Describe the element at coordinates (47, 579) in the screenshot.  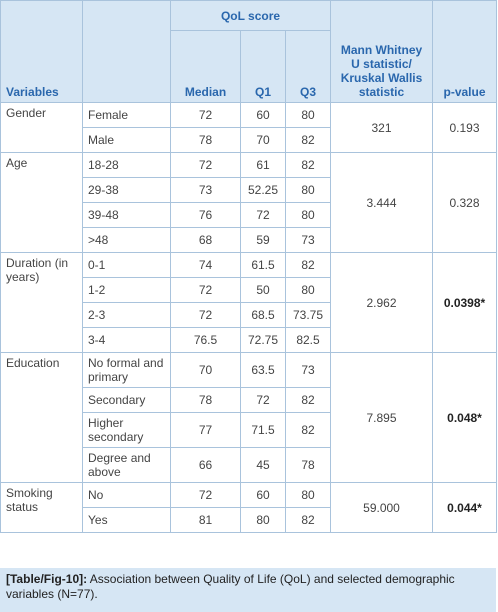
I see `caption-label: [Table/Fig-10]:` at that location.